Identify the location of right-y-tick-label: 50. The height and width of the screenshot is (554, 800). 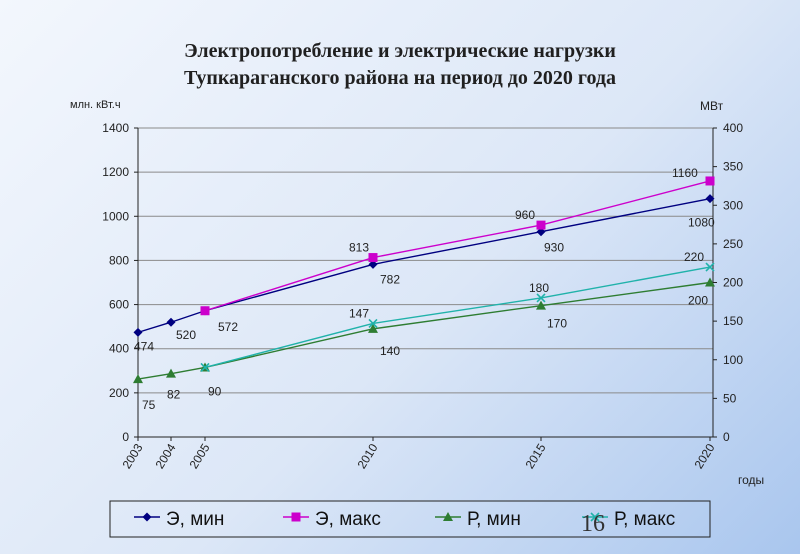
(730, 398).